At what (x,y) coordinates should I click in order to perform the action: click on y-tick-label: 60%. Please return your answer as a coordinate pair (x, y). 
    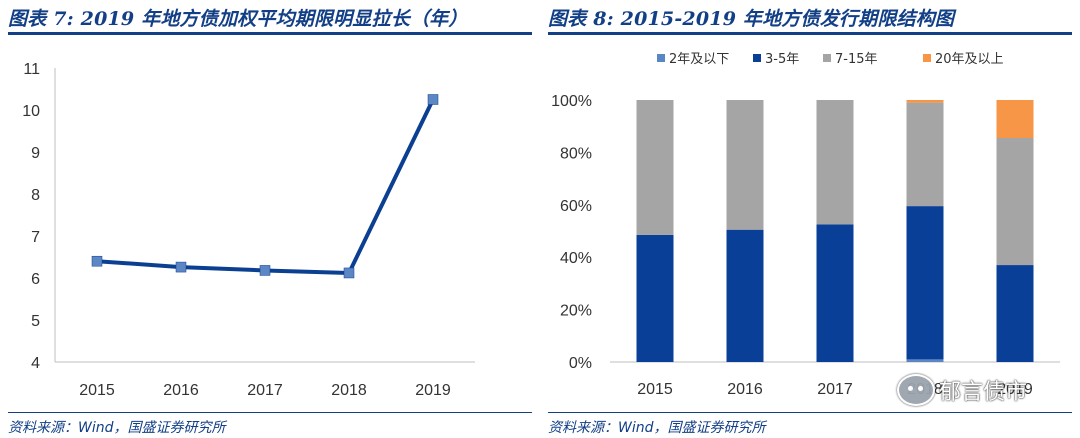
    Looking at the image, I should click on (576, 206).